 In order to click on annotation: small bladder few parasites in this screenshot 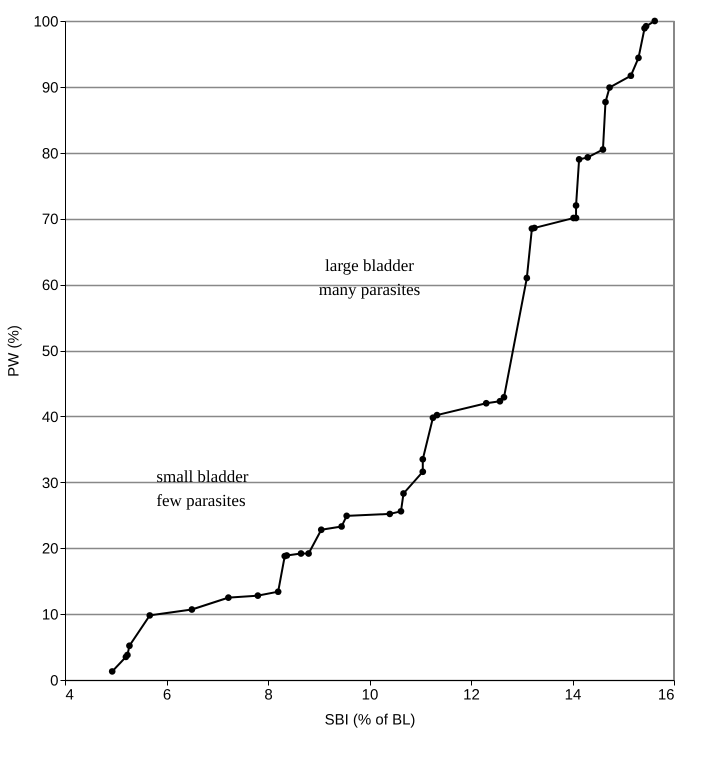, I will do `click(202, 488)`.